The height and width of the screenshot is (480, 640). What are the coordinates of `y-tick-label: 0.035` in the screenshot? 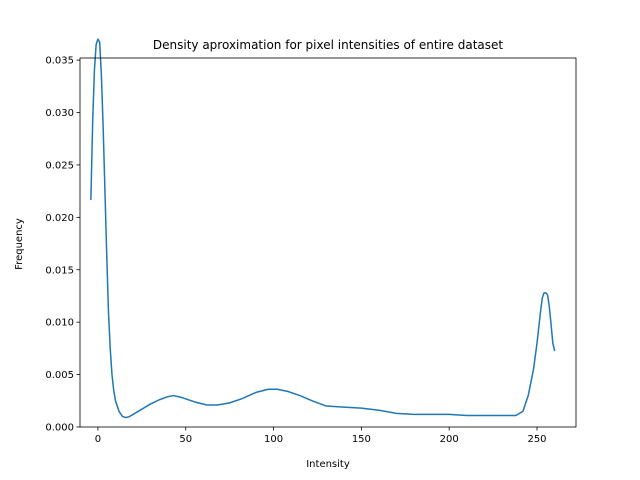 It's located at (59, 61).